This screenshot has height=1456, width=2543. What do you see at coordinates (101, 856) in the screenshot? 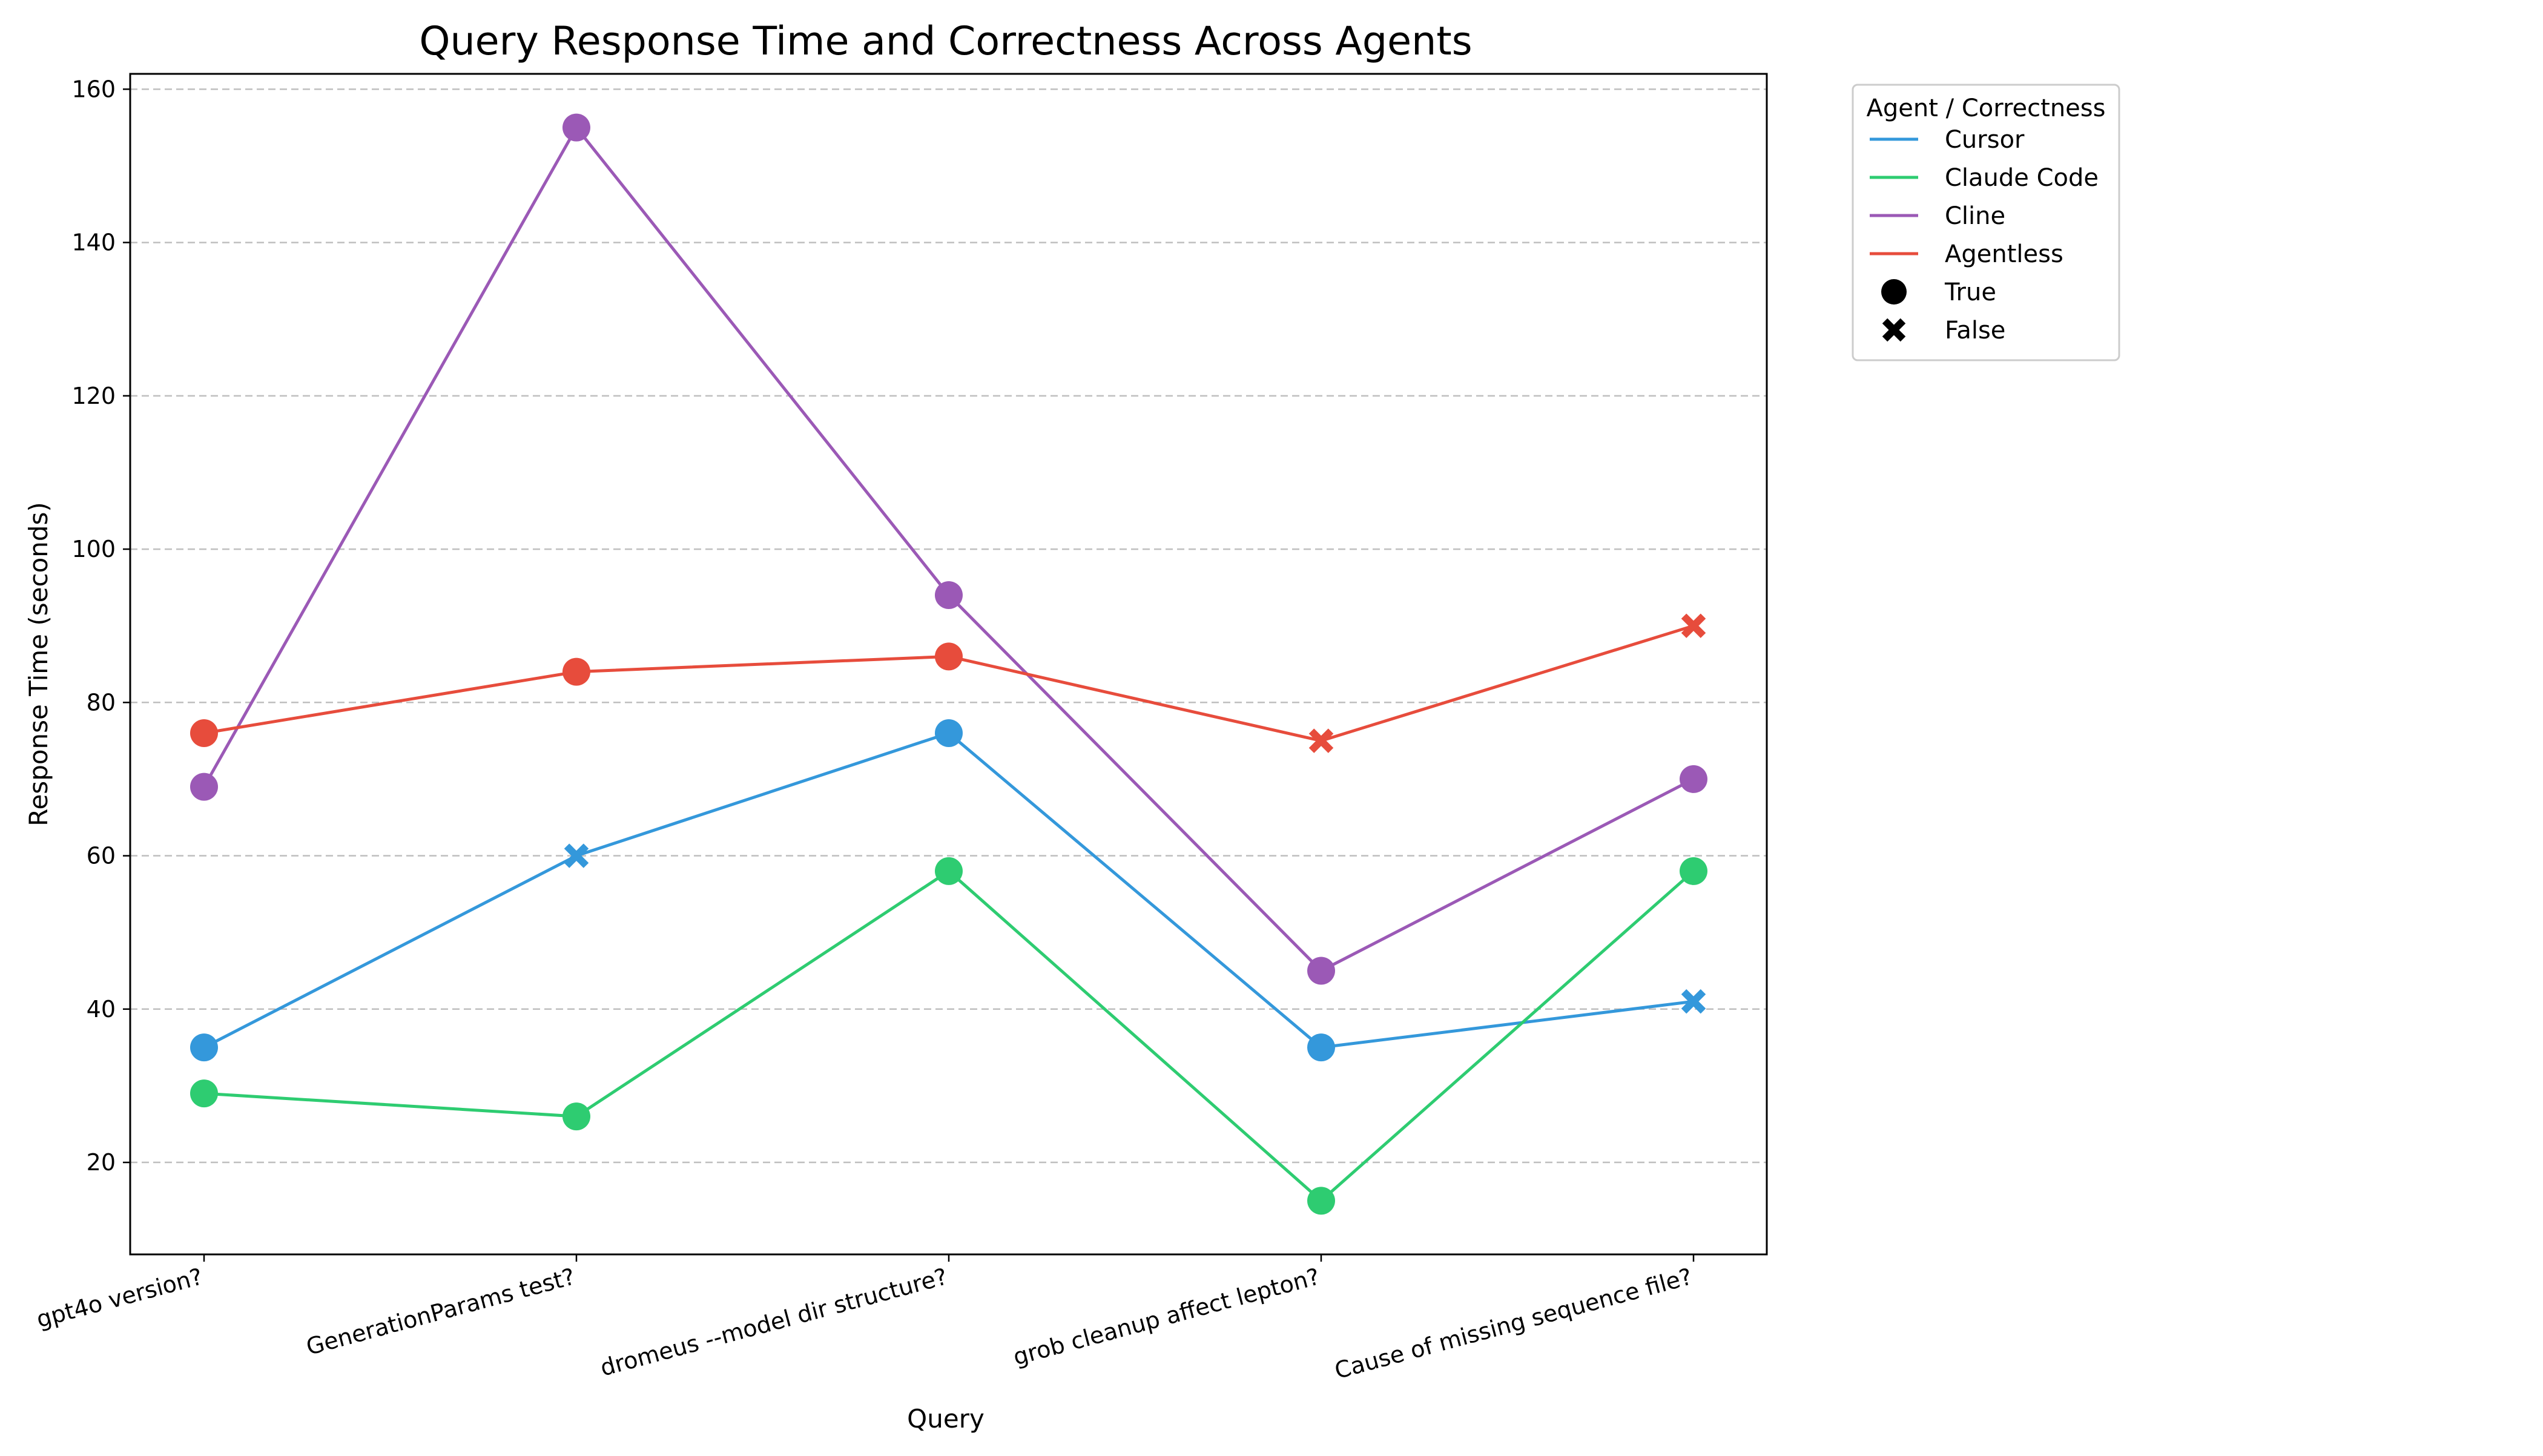
I see `y-tick-label: 60` at bounding box center [101, 856].